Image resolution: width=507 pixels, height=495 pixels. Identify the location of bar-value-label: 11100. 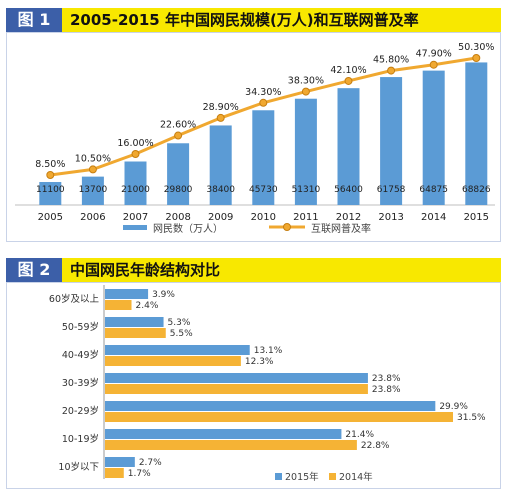
(50, 190).